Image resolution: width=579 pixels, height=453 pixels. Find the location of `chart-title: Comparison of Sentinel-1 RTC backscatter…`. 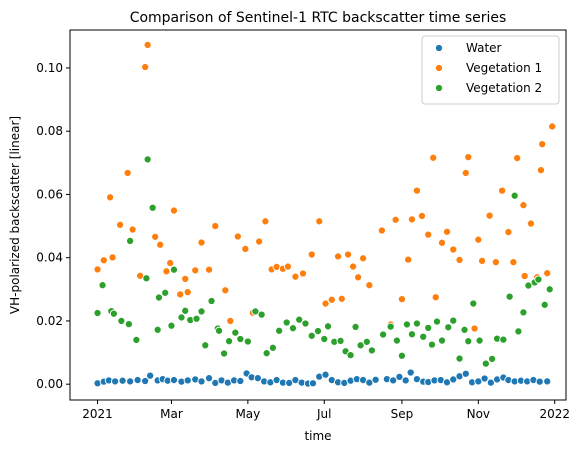

chart-title: Comparison of Sentinel-1 RTC backscatter… is located at coordinates (318, 18).